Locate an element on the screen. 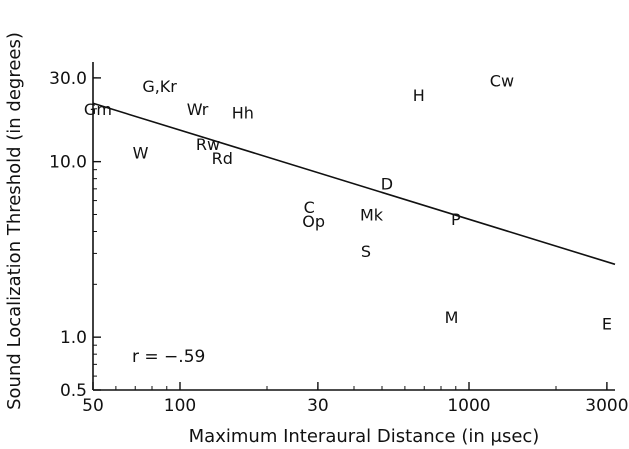  data-point-label: S is located at coordinates (366, 251).